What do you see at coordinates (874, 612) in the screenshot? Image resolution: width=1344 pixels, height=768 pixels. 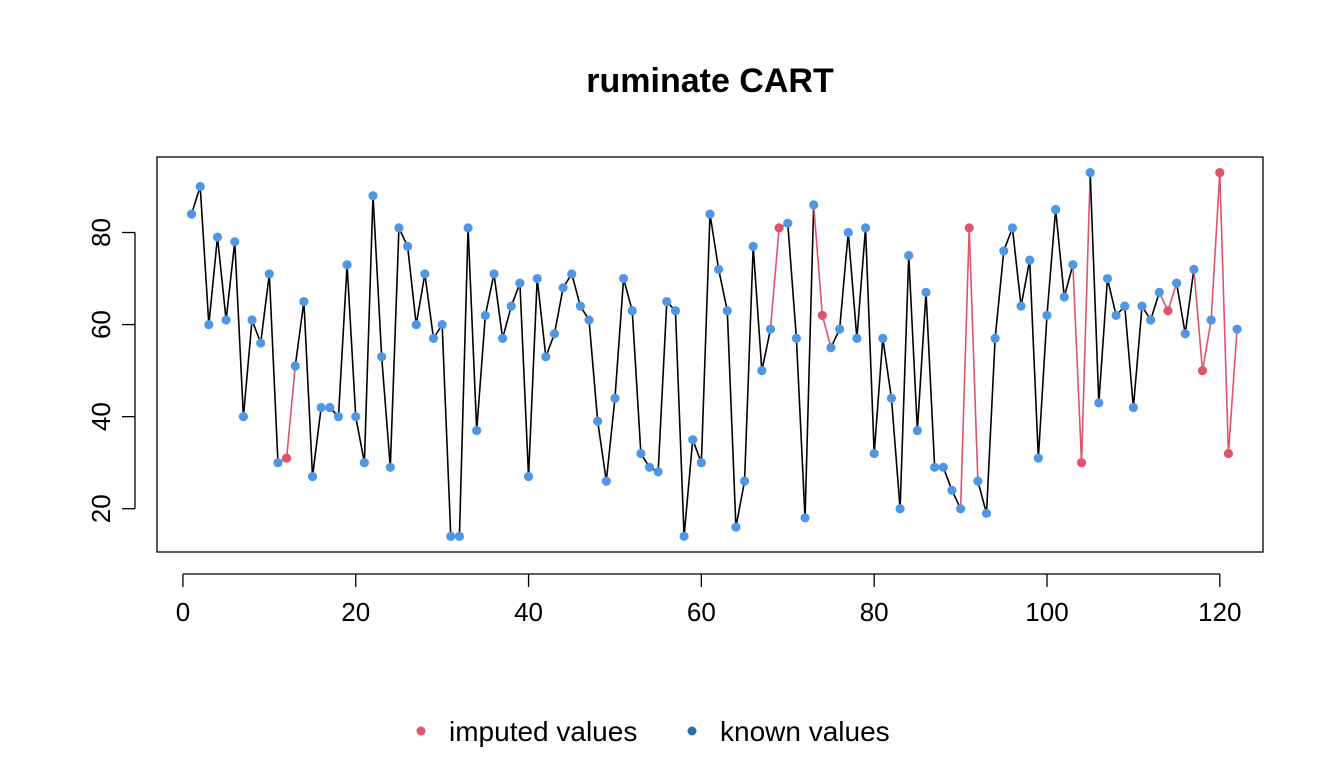 I see `x-tick-label: 80` at bounding box center [874, 612].